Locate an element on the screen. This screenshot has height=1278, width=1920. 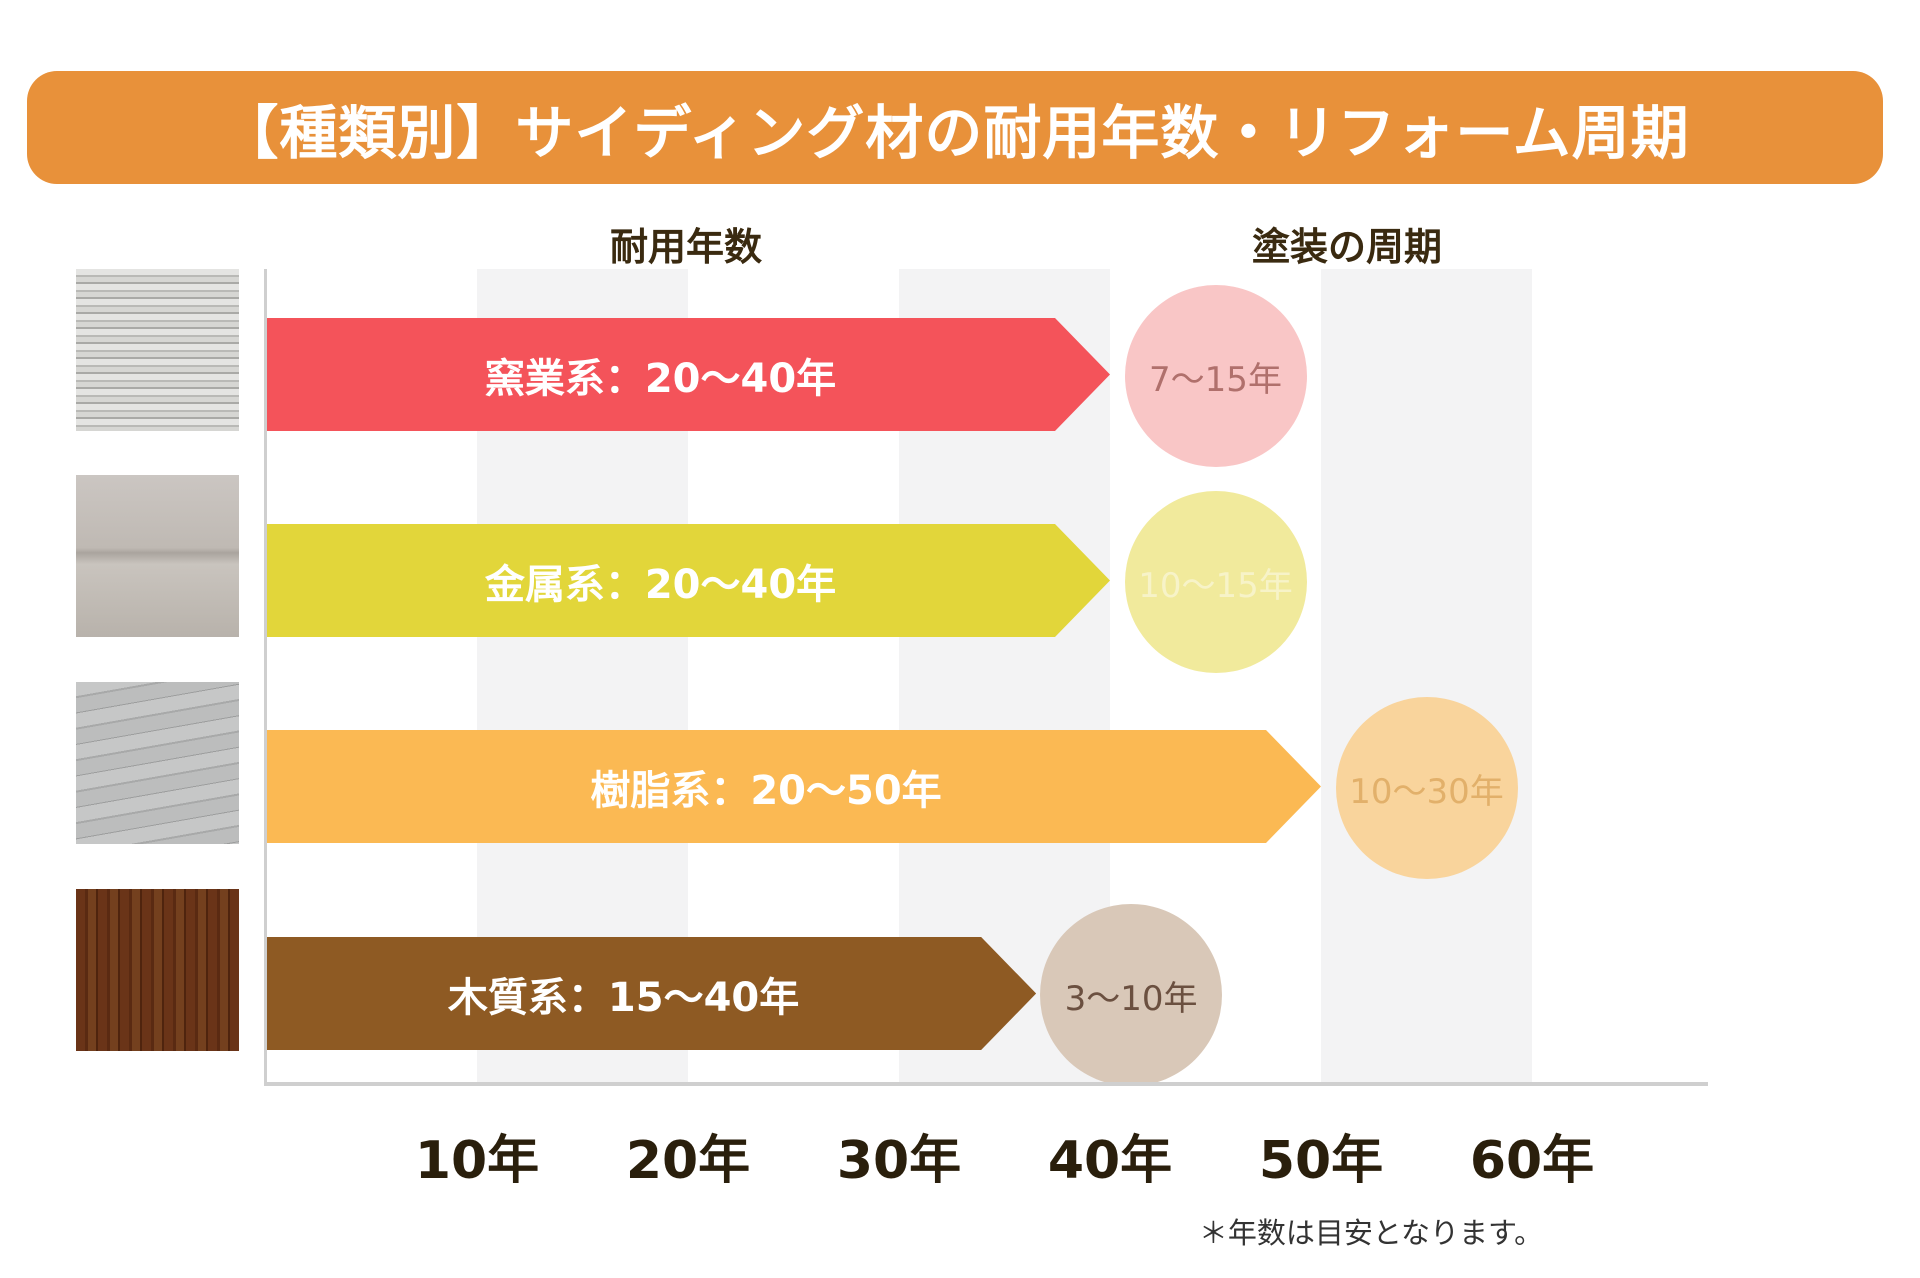
siding-texture-ceramic is located at coordinates (157, 350).